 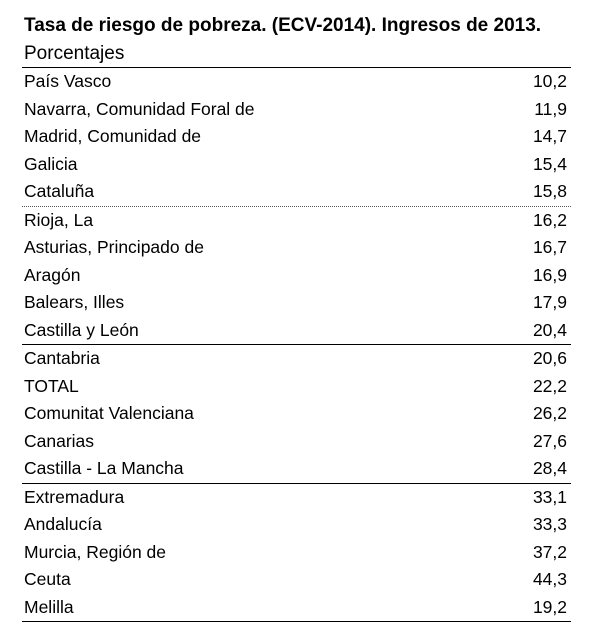 What do you see at coordinates (296, 303) in the screenshot?
I see `table-row: Balears, Illes 17,9` at bounding box center [296, 303].